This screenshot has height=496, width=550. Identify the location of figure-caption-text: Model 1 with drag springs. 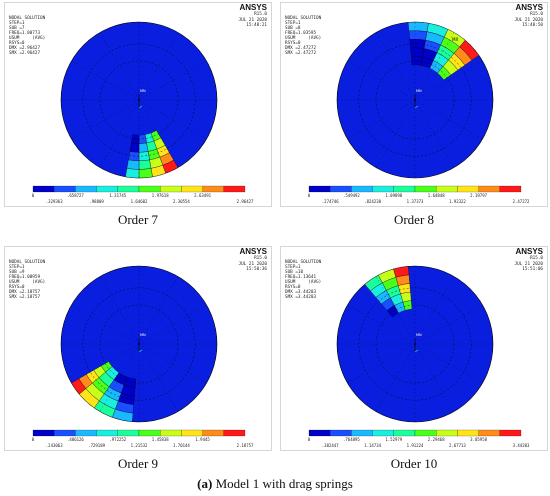
(282, 483).